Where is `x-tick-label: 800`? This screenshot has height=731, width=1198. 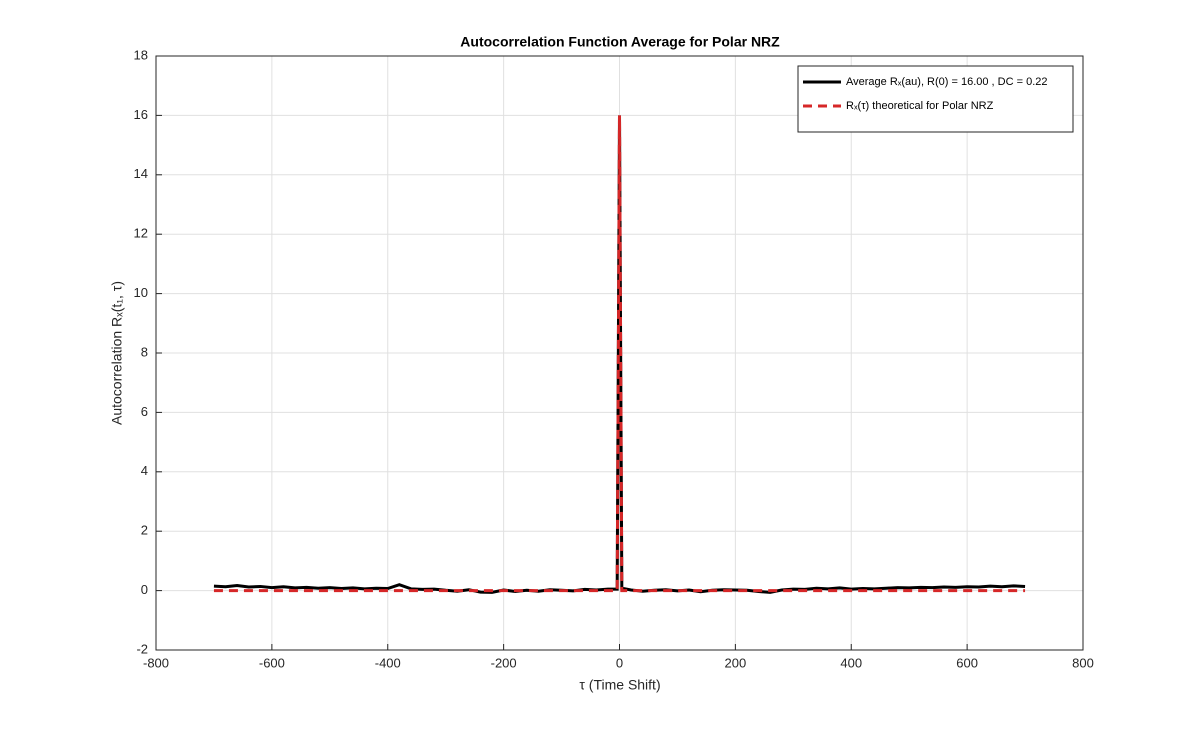 x-tick-label: 800 is located at coordinates (1083, 662).